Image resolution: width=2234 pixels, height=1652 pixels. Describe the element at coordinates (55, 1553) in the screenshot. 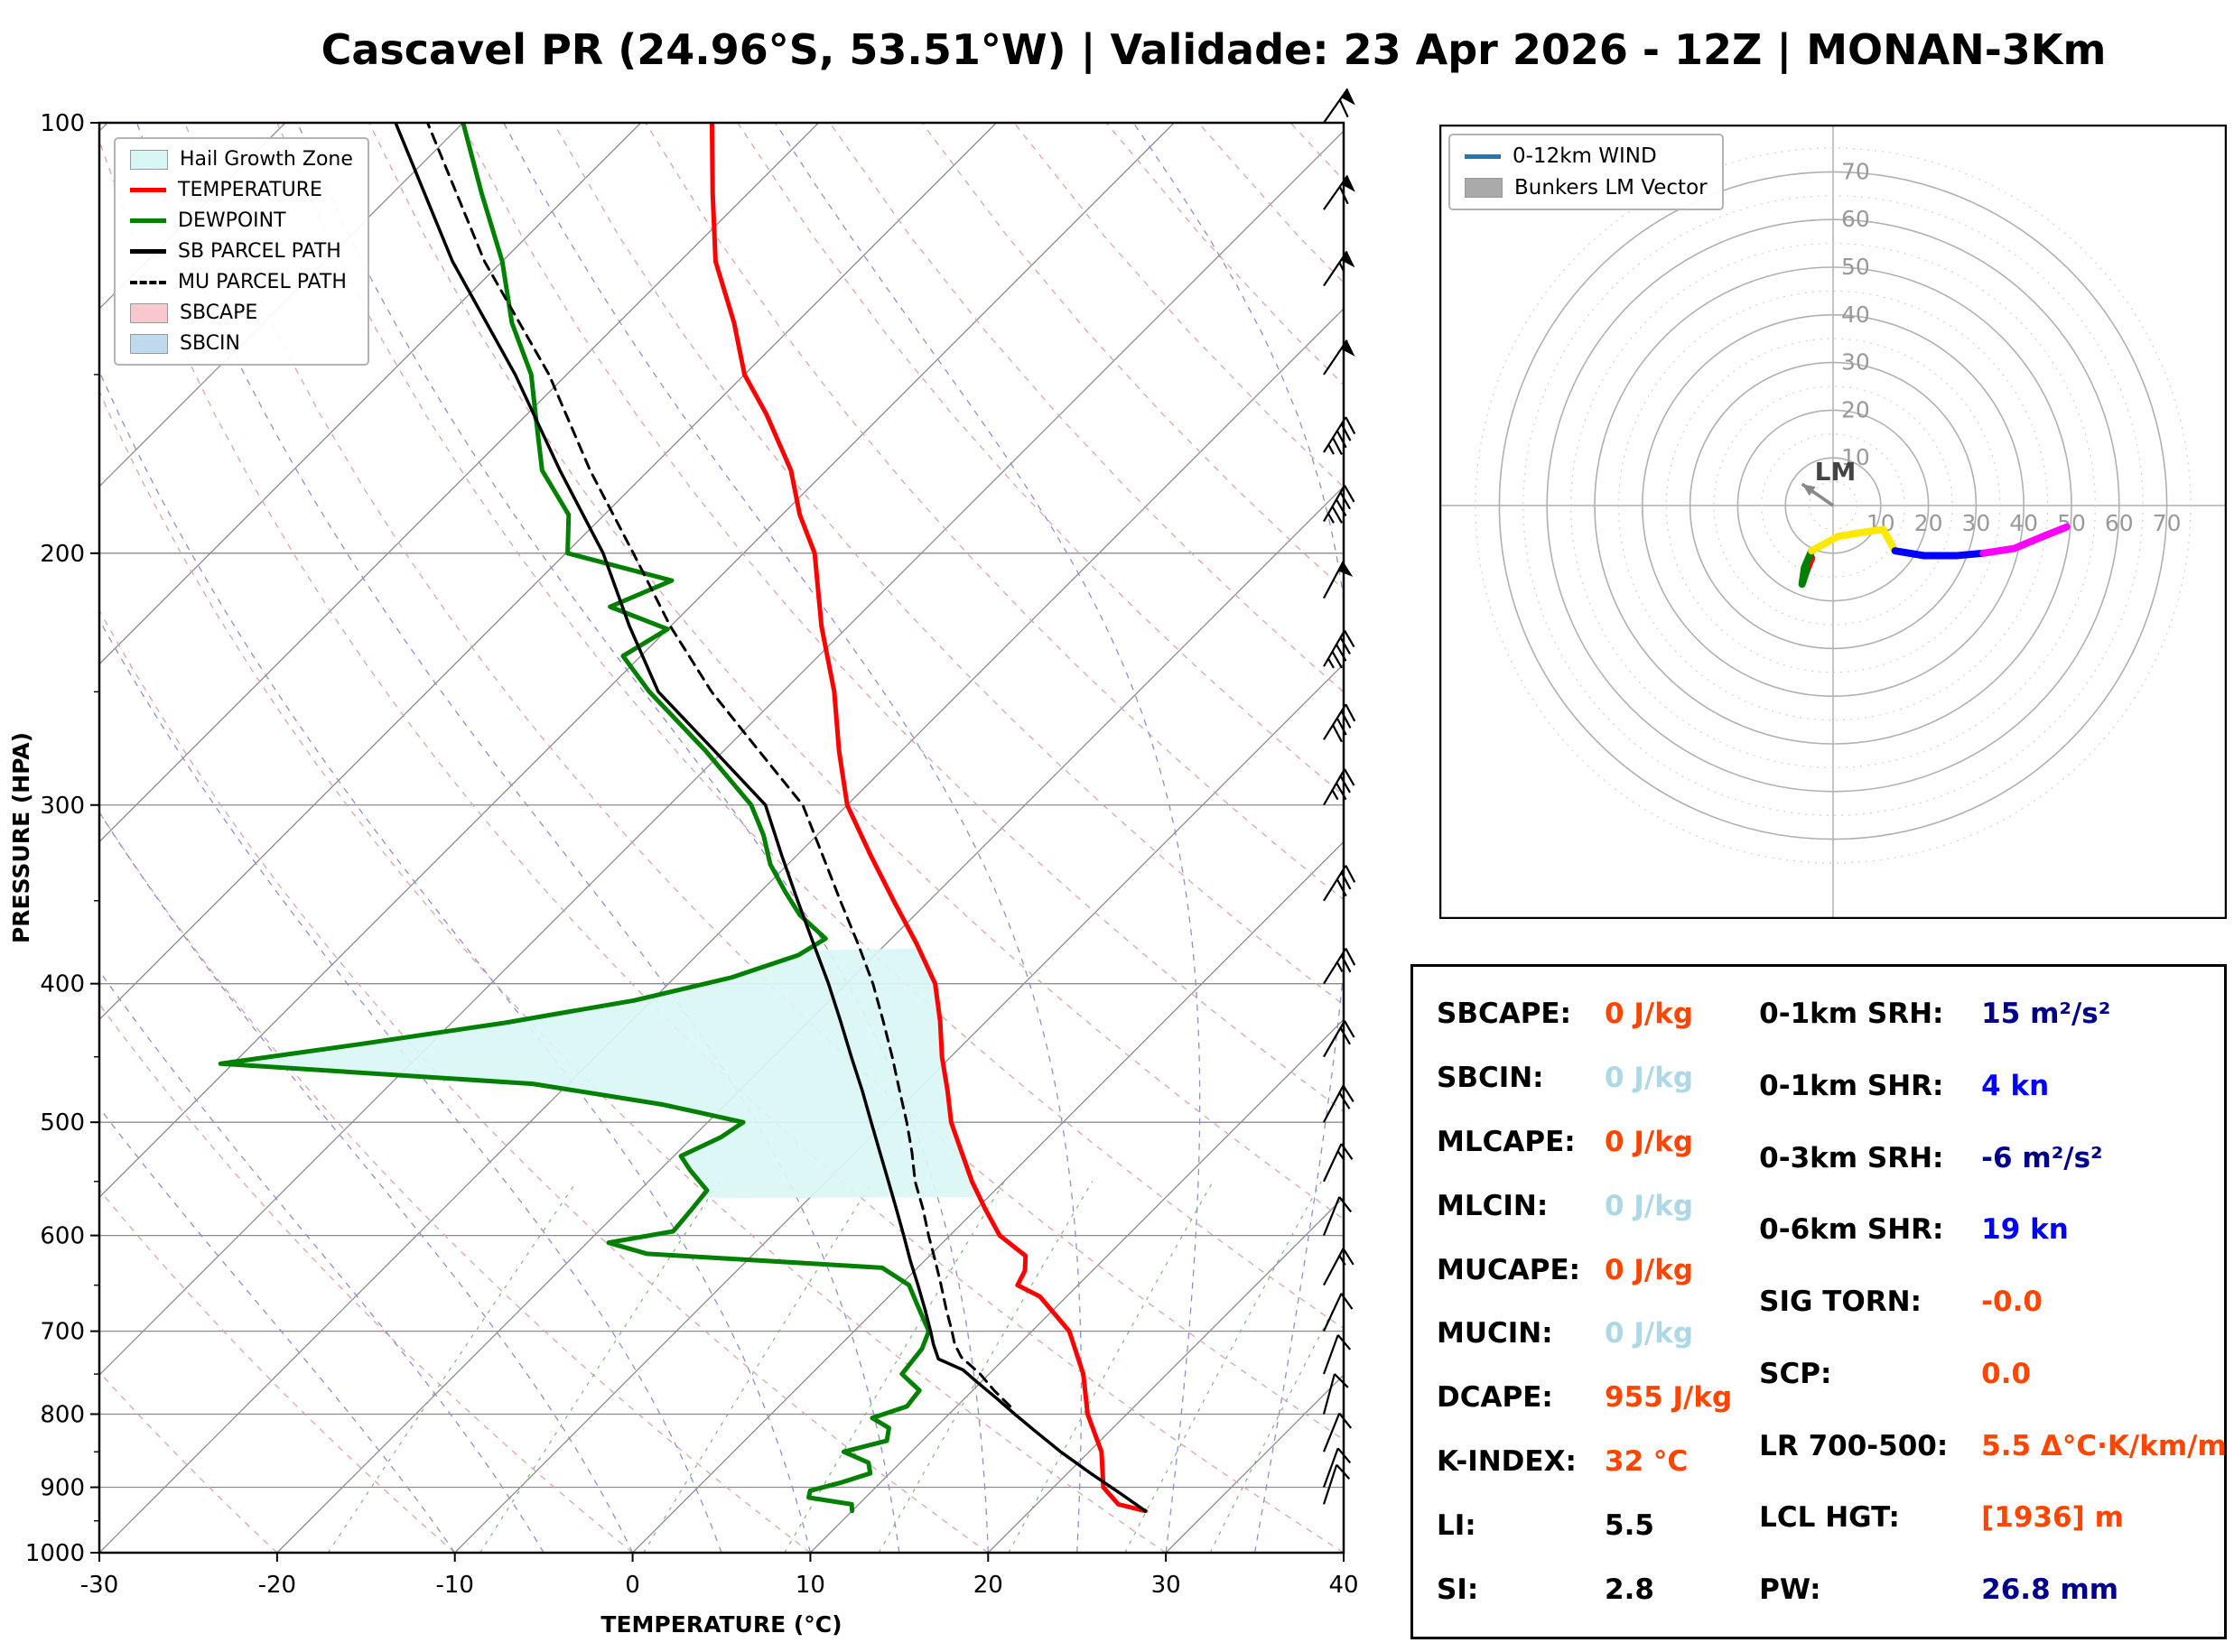

I see `pressure-tick-label: 1000` at that location.